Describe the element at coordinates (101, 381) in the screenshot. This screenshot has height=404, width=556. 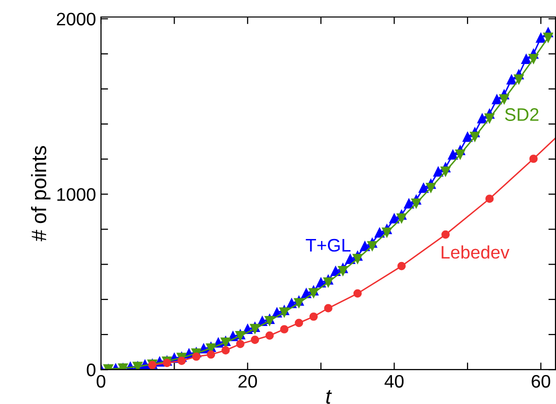
I see `x-tick-label: 0` at that location.